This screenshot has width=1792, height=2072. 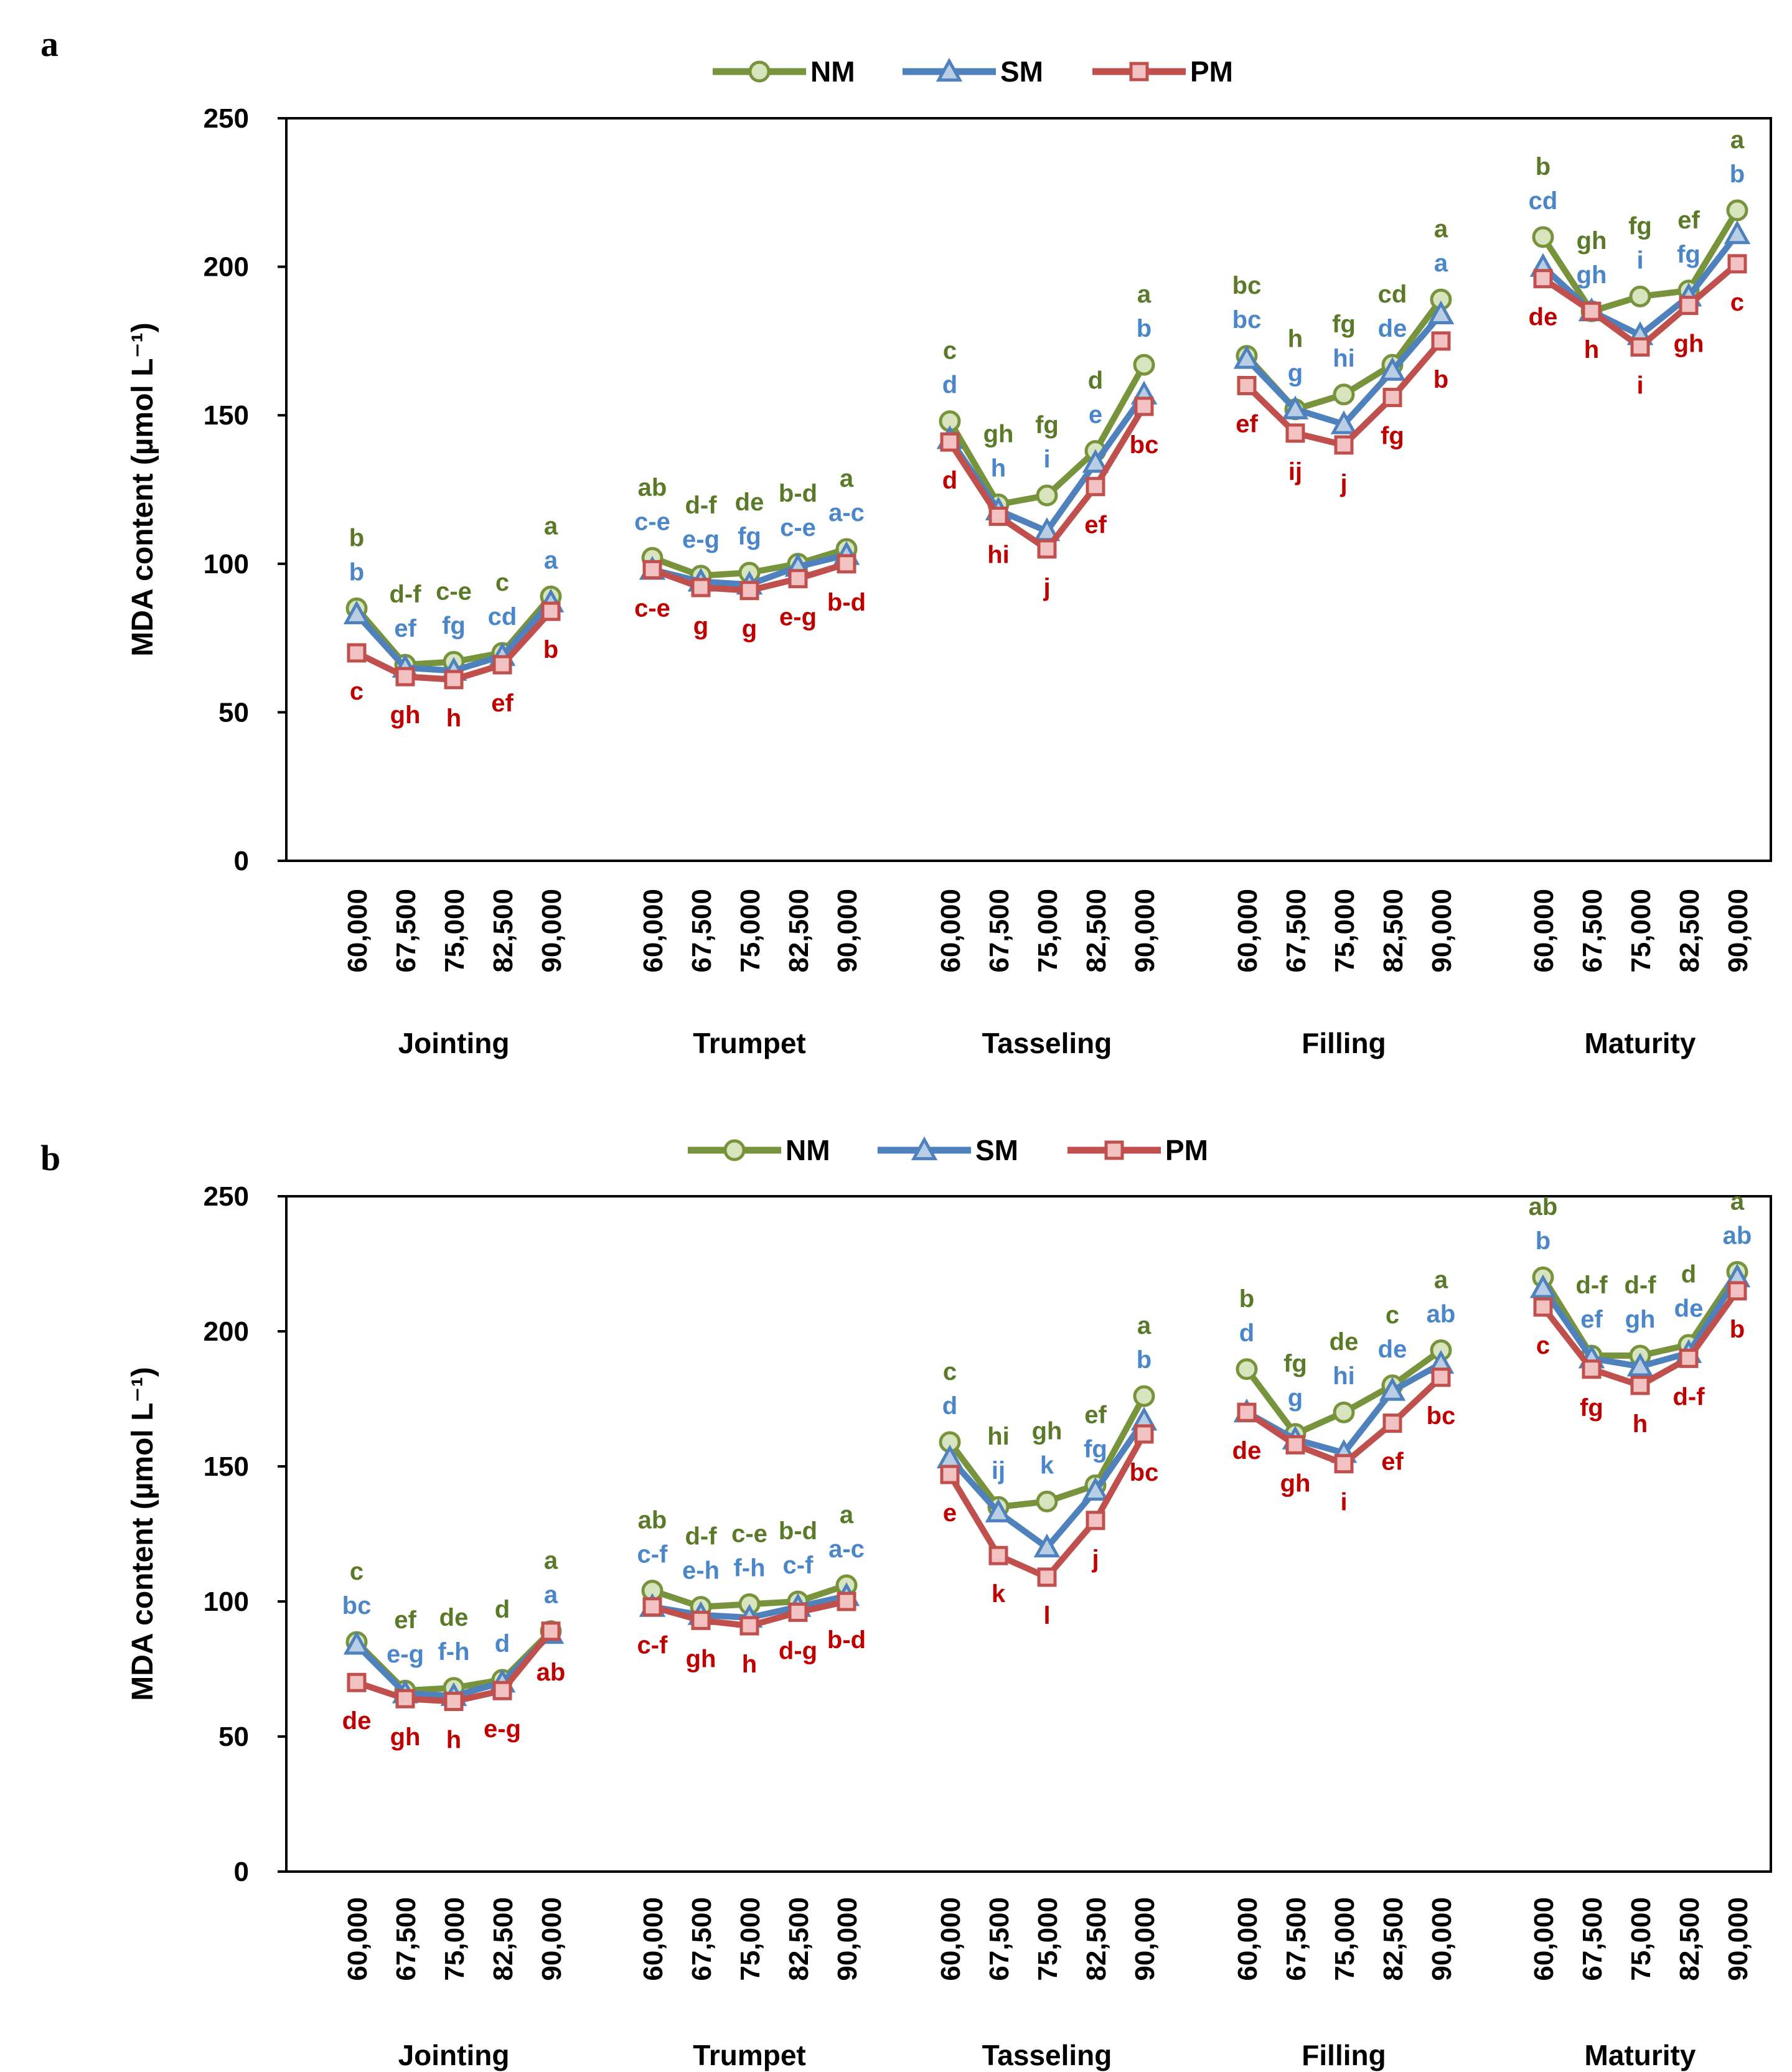 What do you see at coordinates (1689, 344) in the screenshot?
I see `sig-label-pm: gh` at bounding box center [1689, 344].